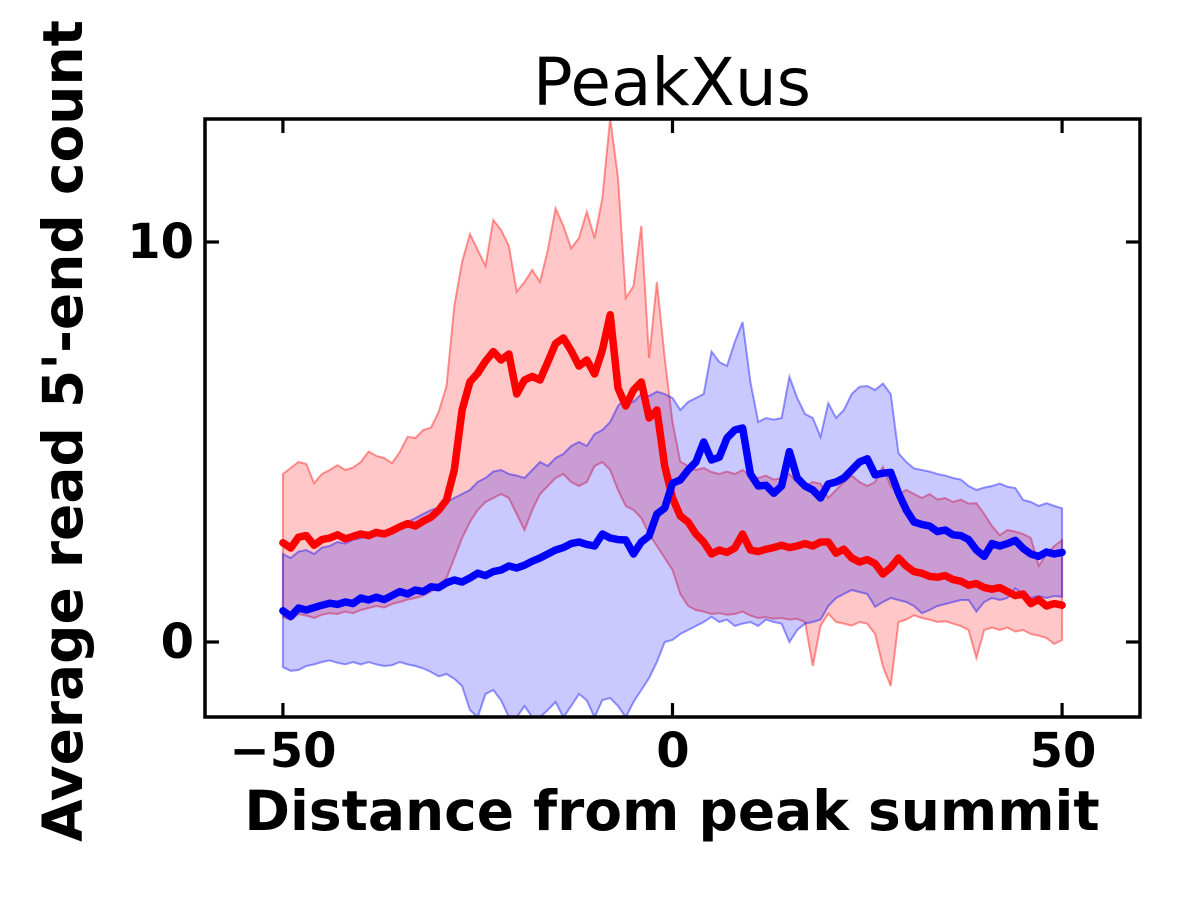  Describe the element at coordinates (672, 82) in the screenshot. I see `chart-title: PeakXus` at that location.